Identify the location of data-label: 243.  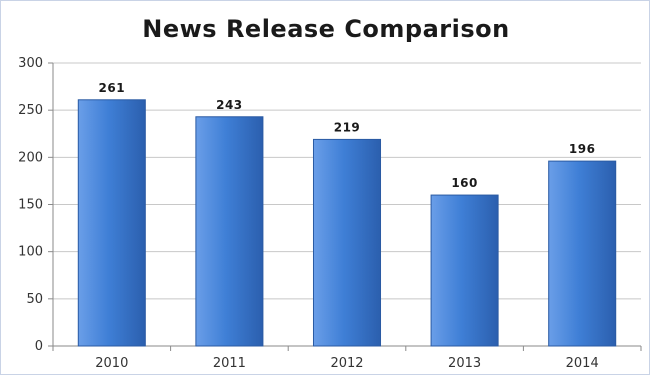
(229, 105).